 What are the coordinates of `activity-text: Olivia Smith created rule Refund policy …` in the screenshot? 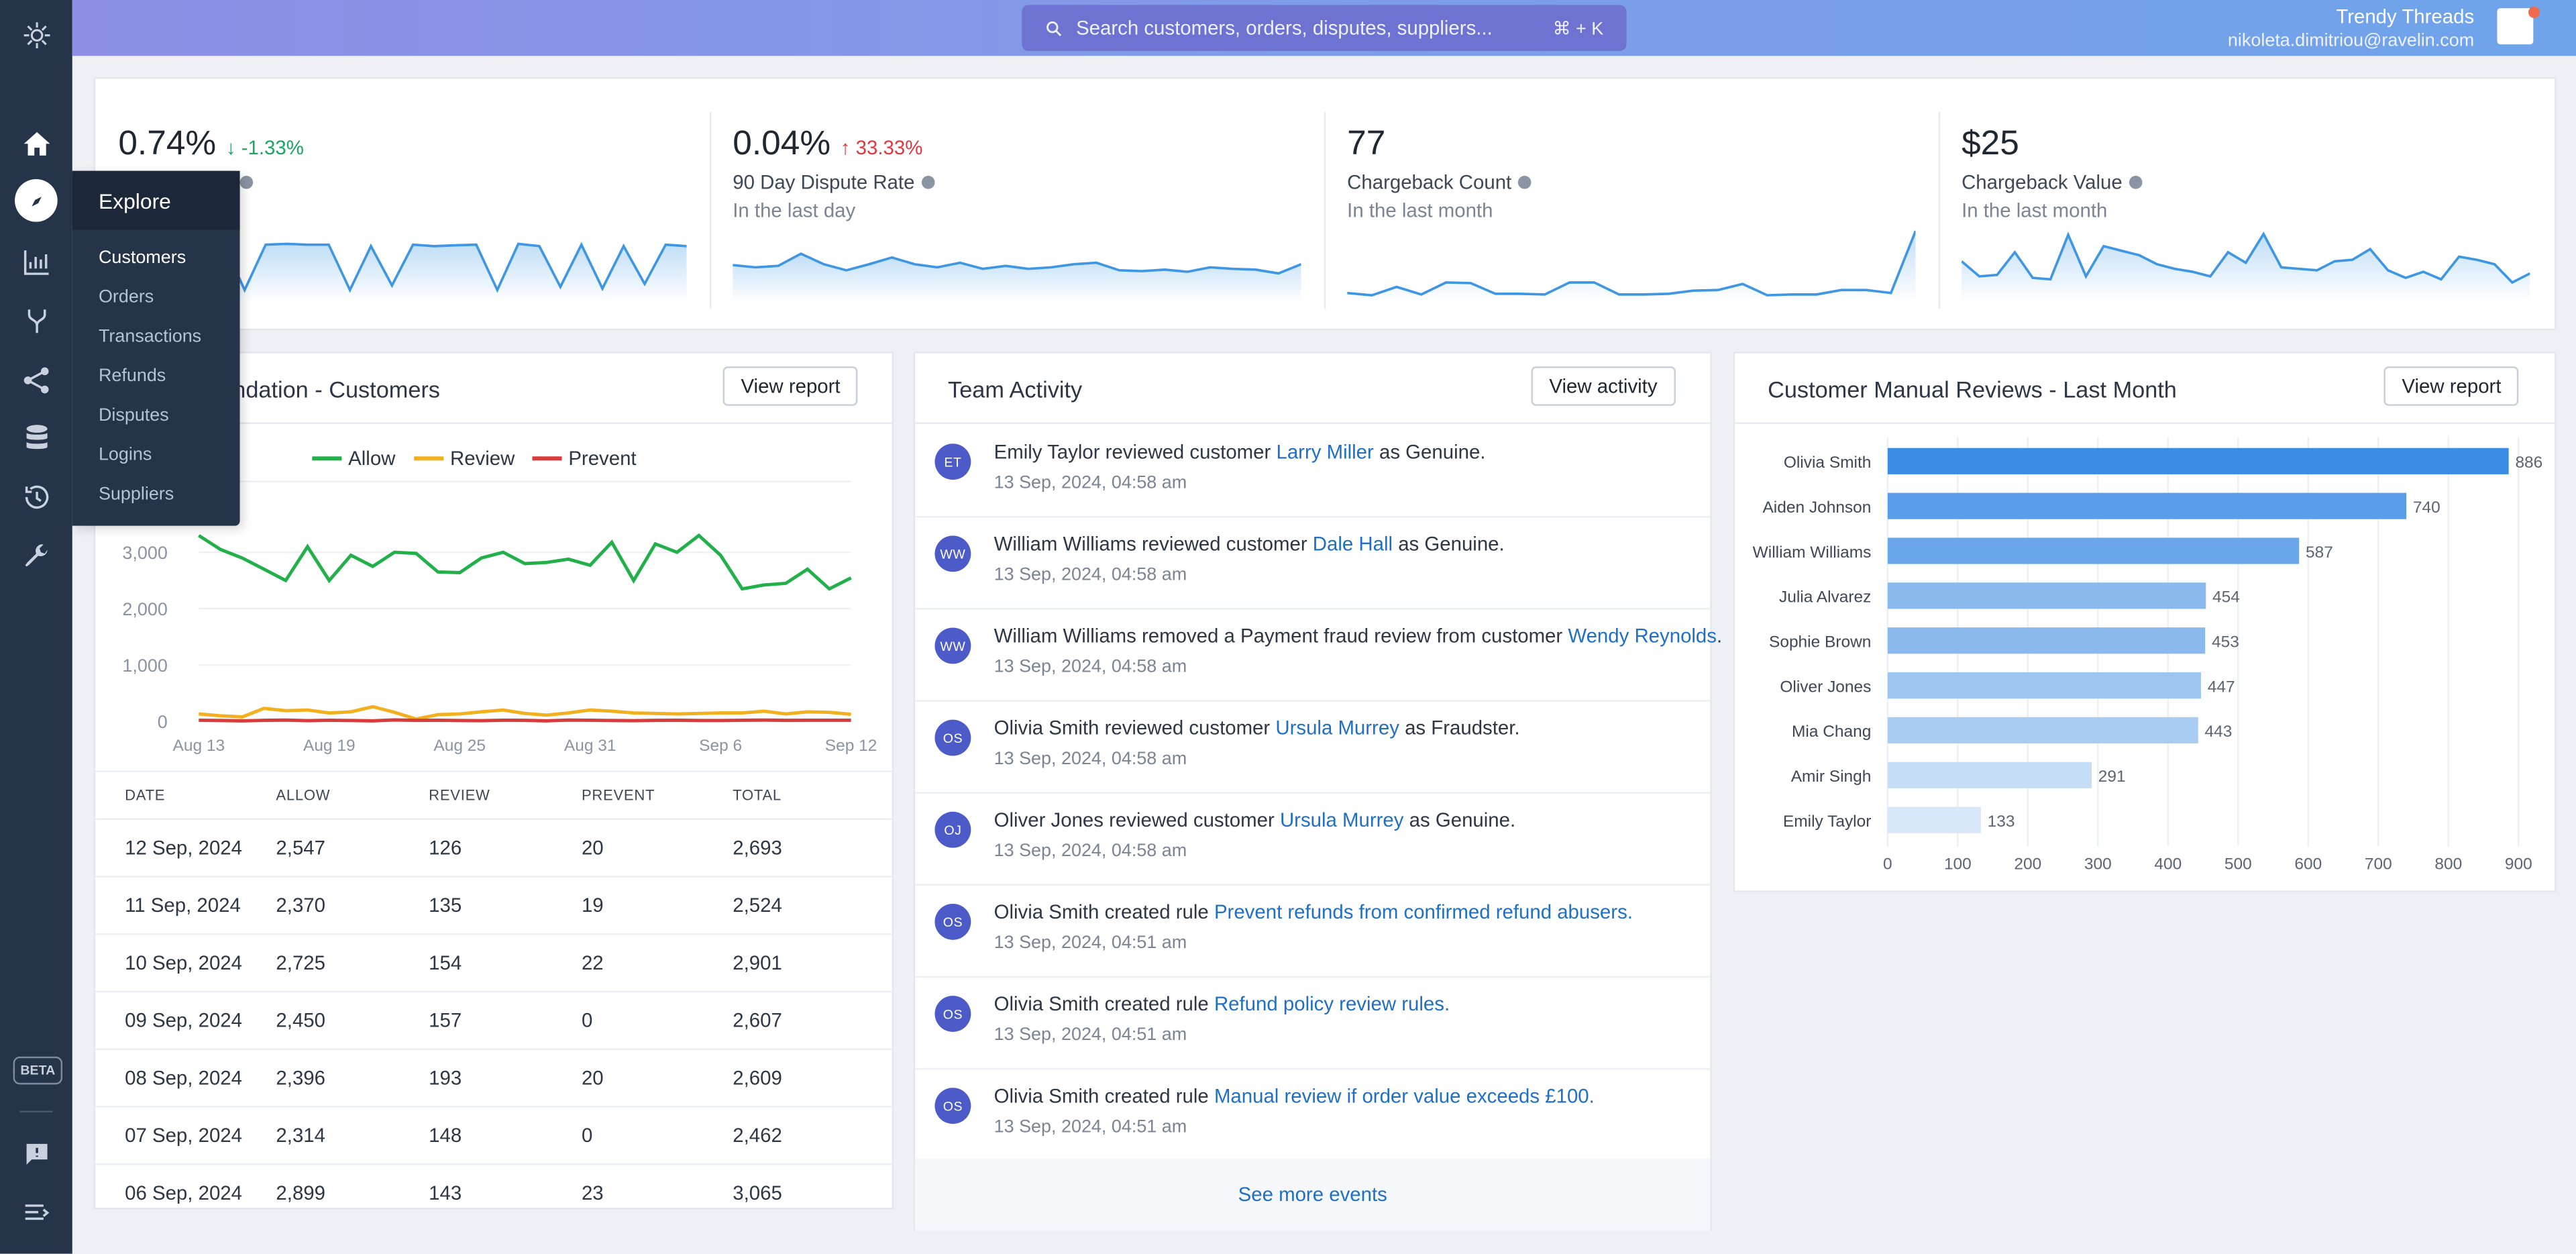 It's located at (1222, 1003).